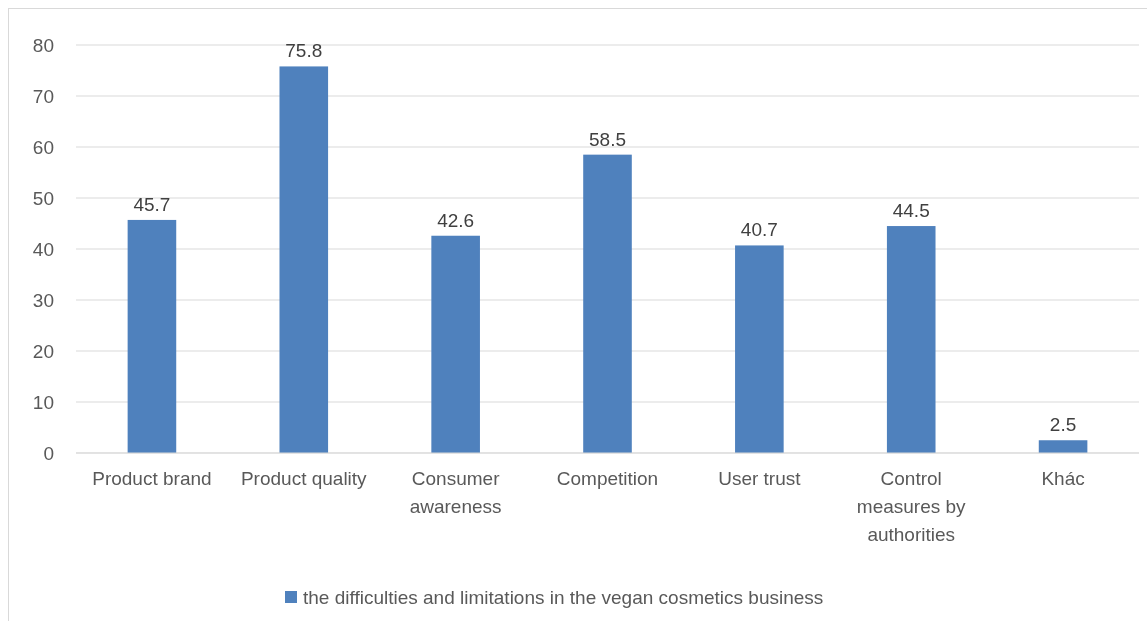 This screenshot has width=1147, height=621. What do you see at coordinates (48, 453) in the screenshot?
I see `y-tick-label: 0` at bounding box center [48, 453].